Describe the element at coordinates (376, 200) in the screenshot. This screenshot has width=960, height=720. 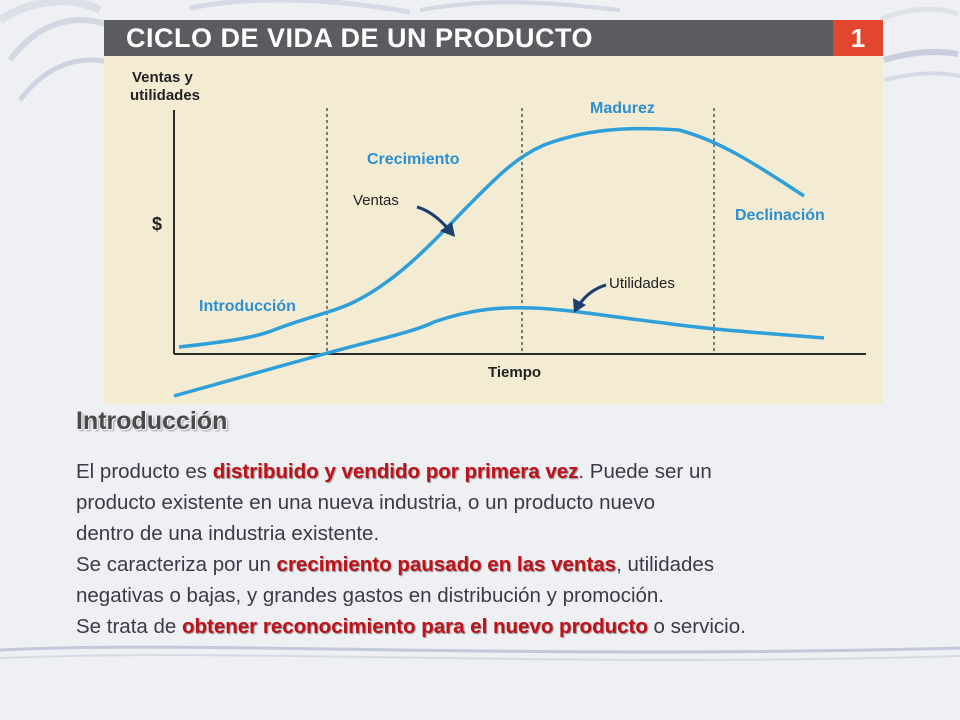
I see `curve-label-ventas: Ventas` at that location.